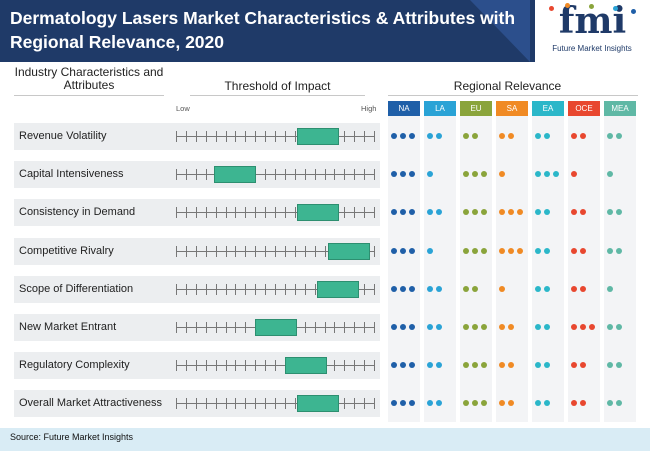 This screenshot has height=451, width=650. What do you see at coordinates (76, 289) in the screenshot?
I see `characteristic-label: Scope of Differentiation` at bounding box center [76, 289].